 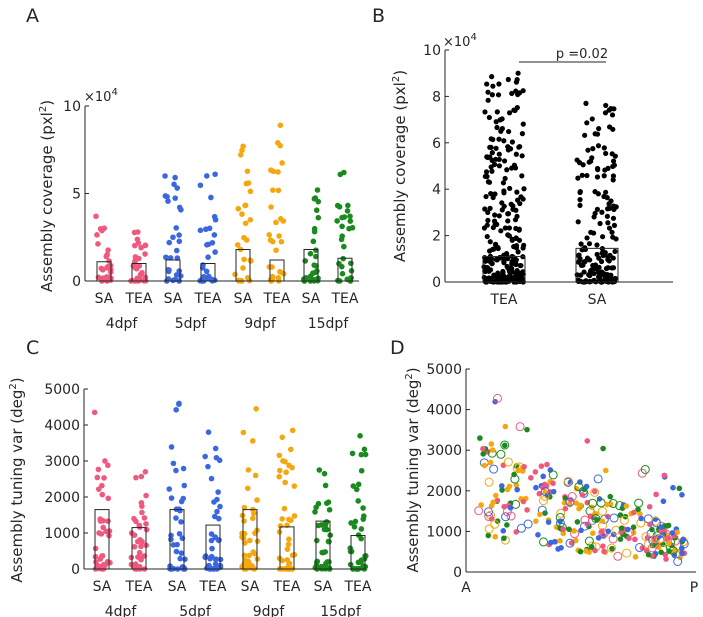 I want to click on panel-d-points, so click(x=581, y=479).